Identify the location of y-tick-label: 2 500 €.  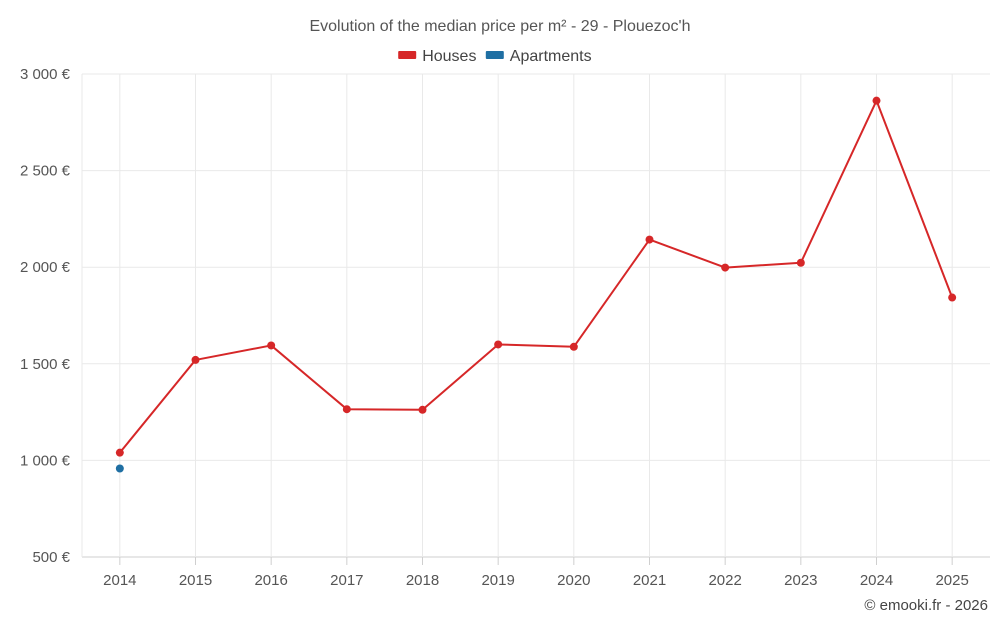
(45, 171).